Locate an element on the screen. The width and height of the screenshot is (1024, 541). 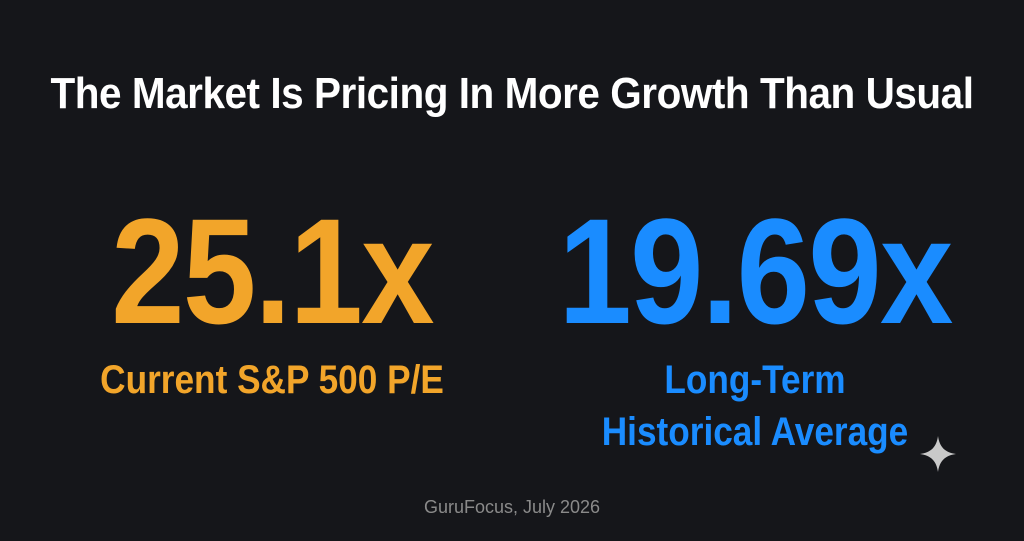
historical-average-value: 19.69x is located at coordinates (755, 271).